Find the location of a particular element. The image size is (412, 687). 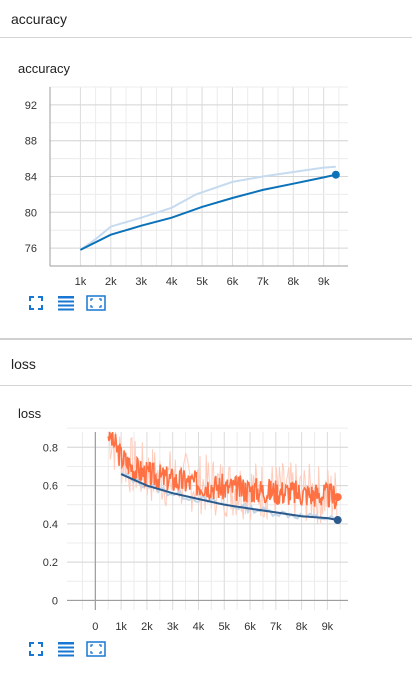

y-tick-label: 0 is located at coordinates (55, 601).